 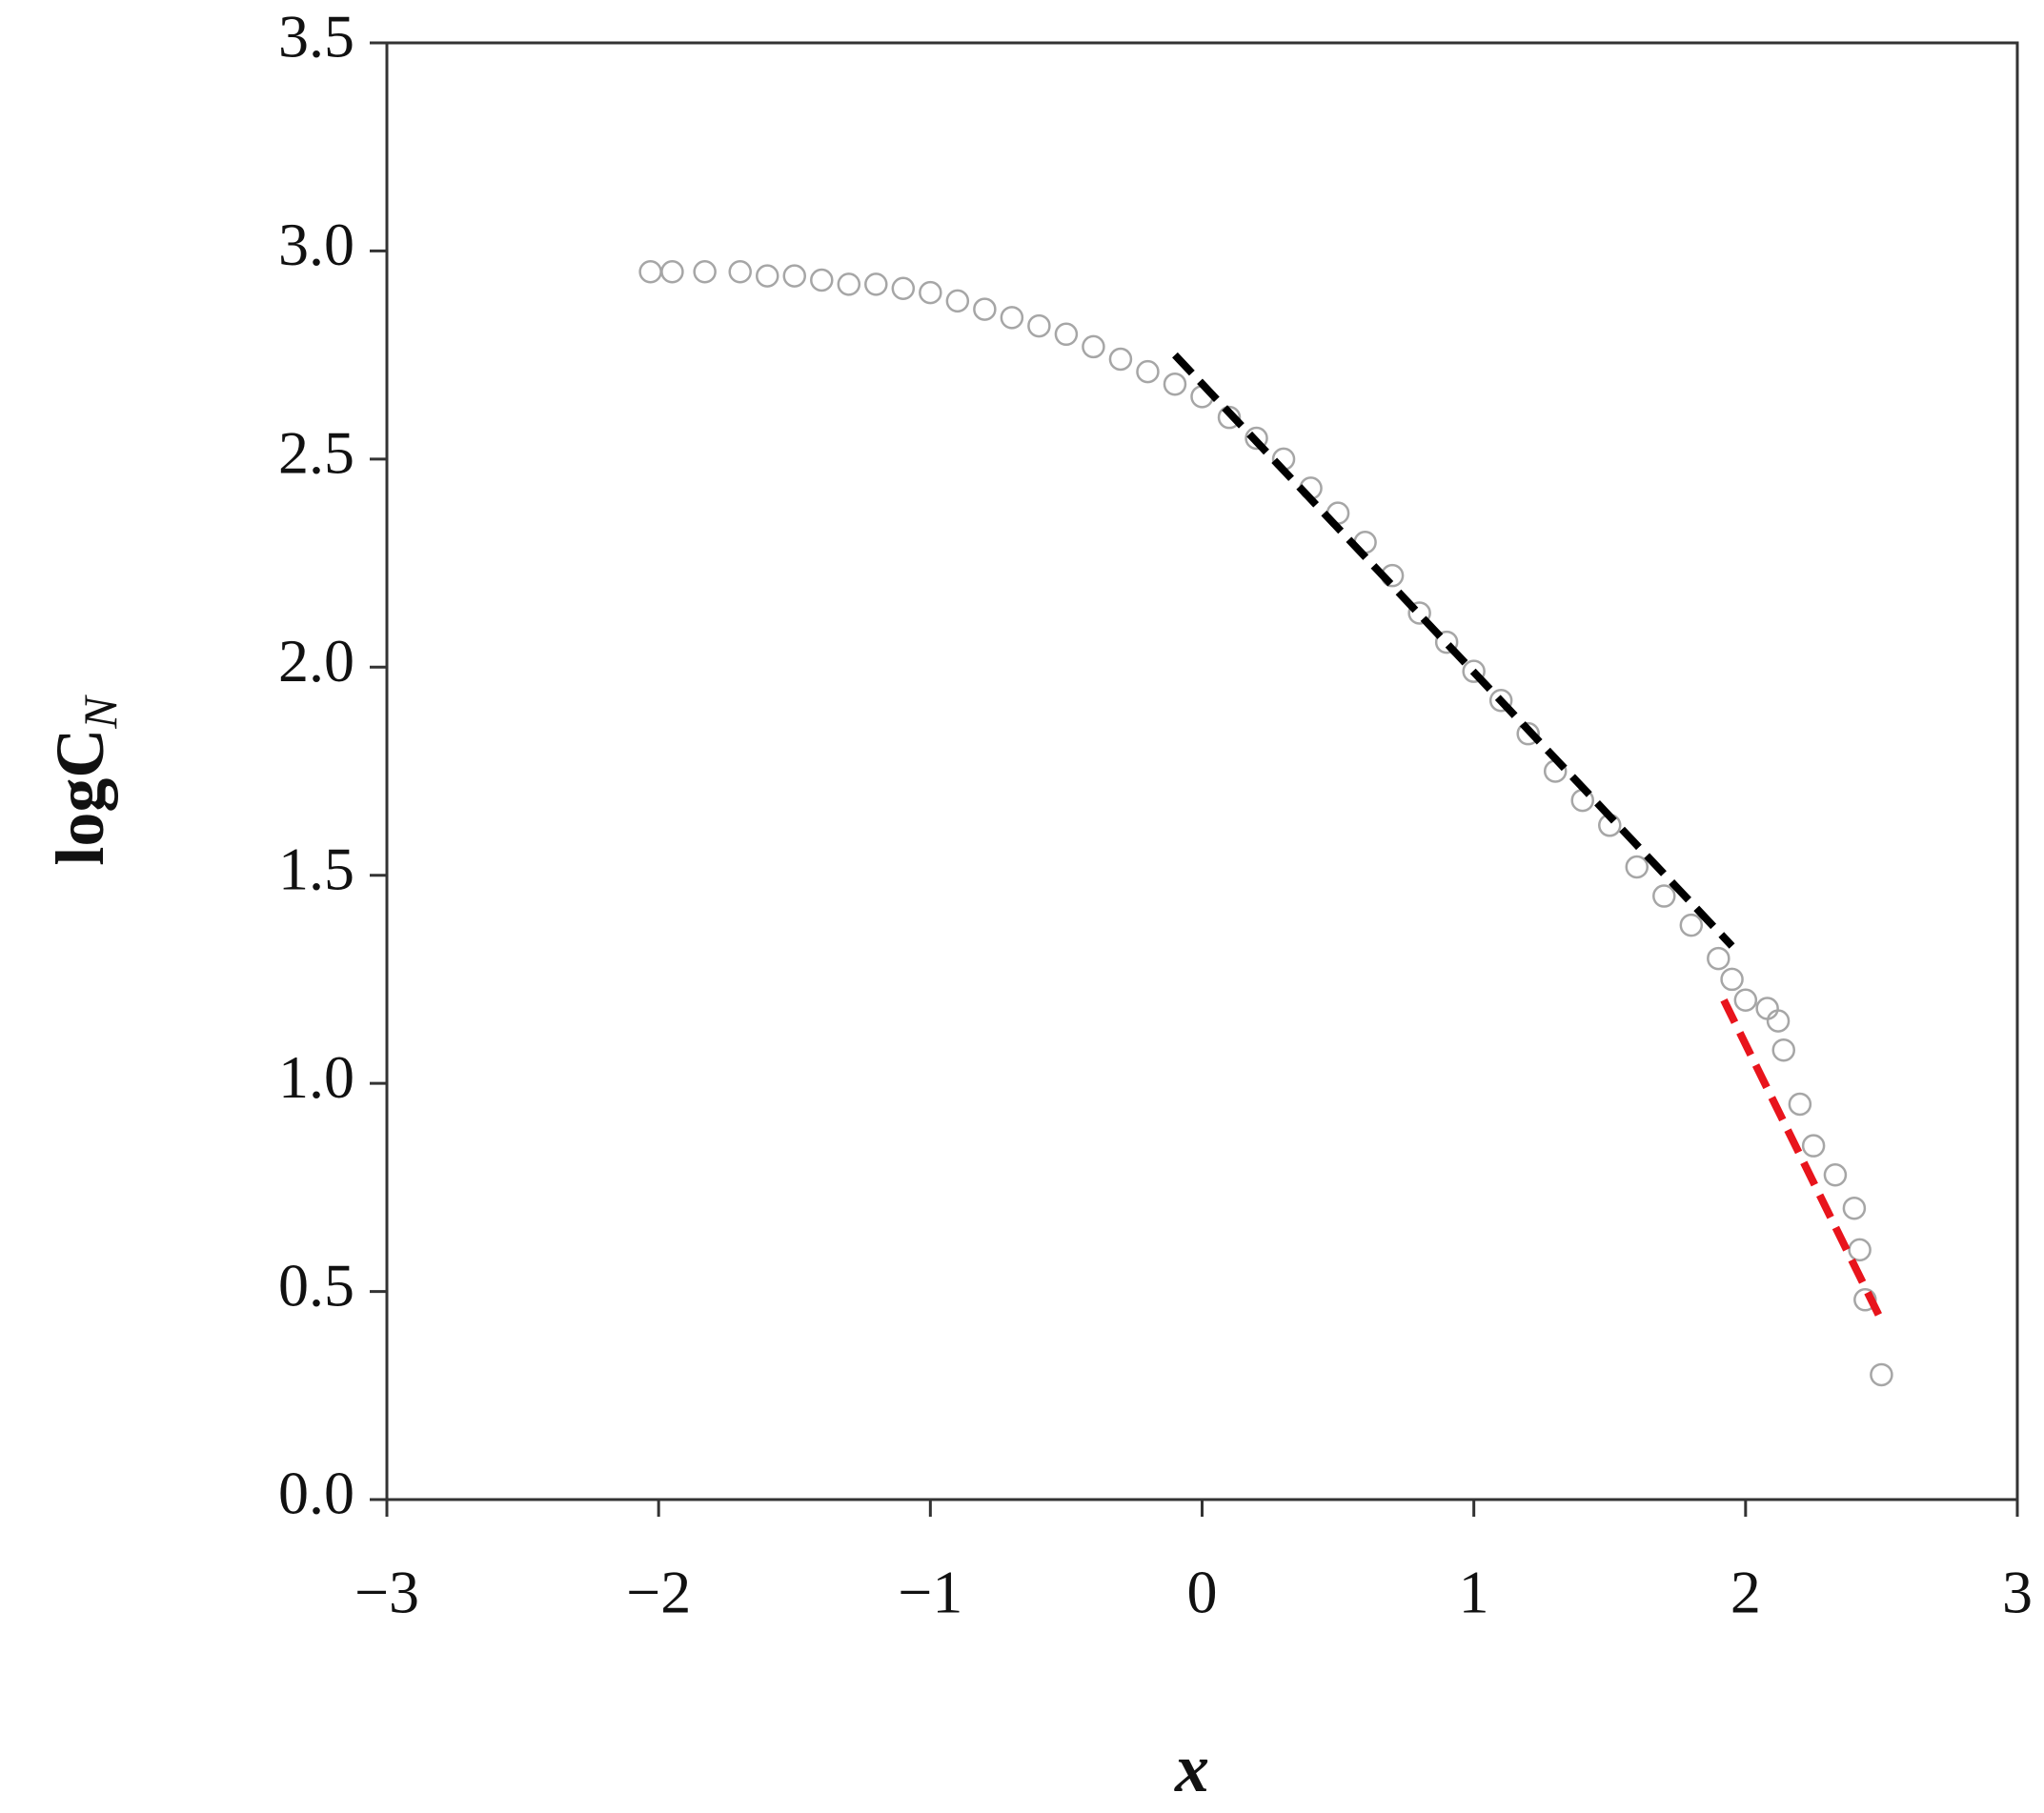 I want to click on x-tick-label: −3, so click(x=386, y=1592).